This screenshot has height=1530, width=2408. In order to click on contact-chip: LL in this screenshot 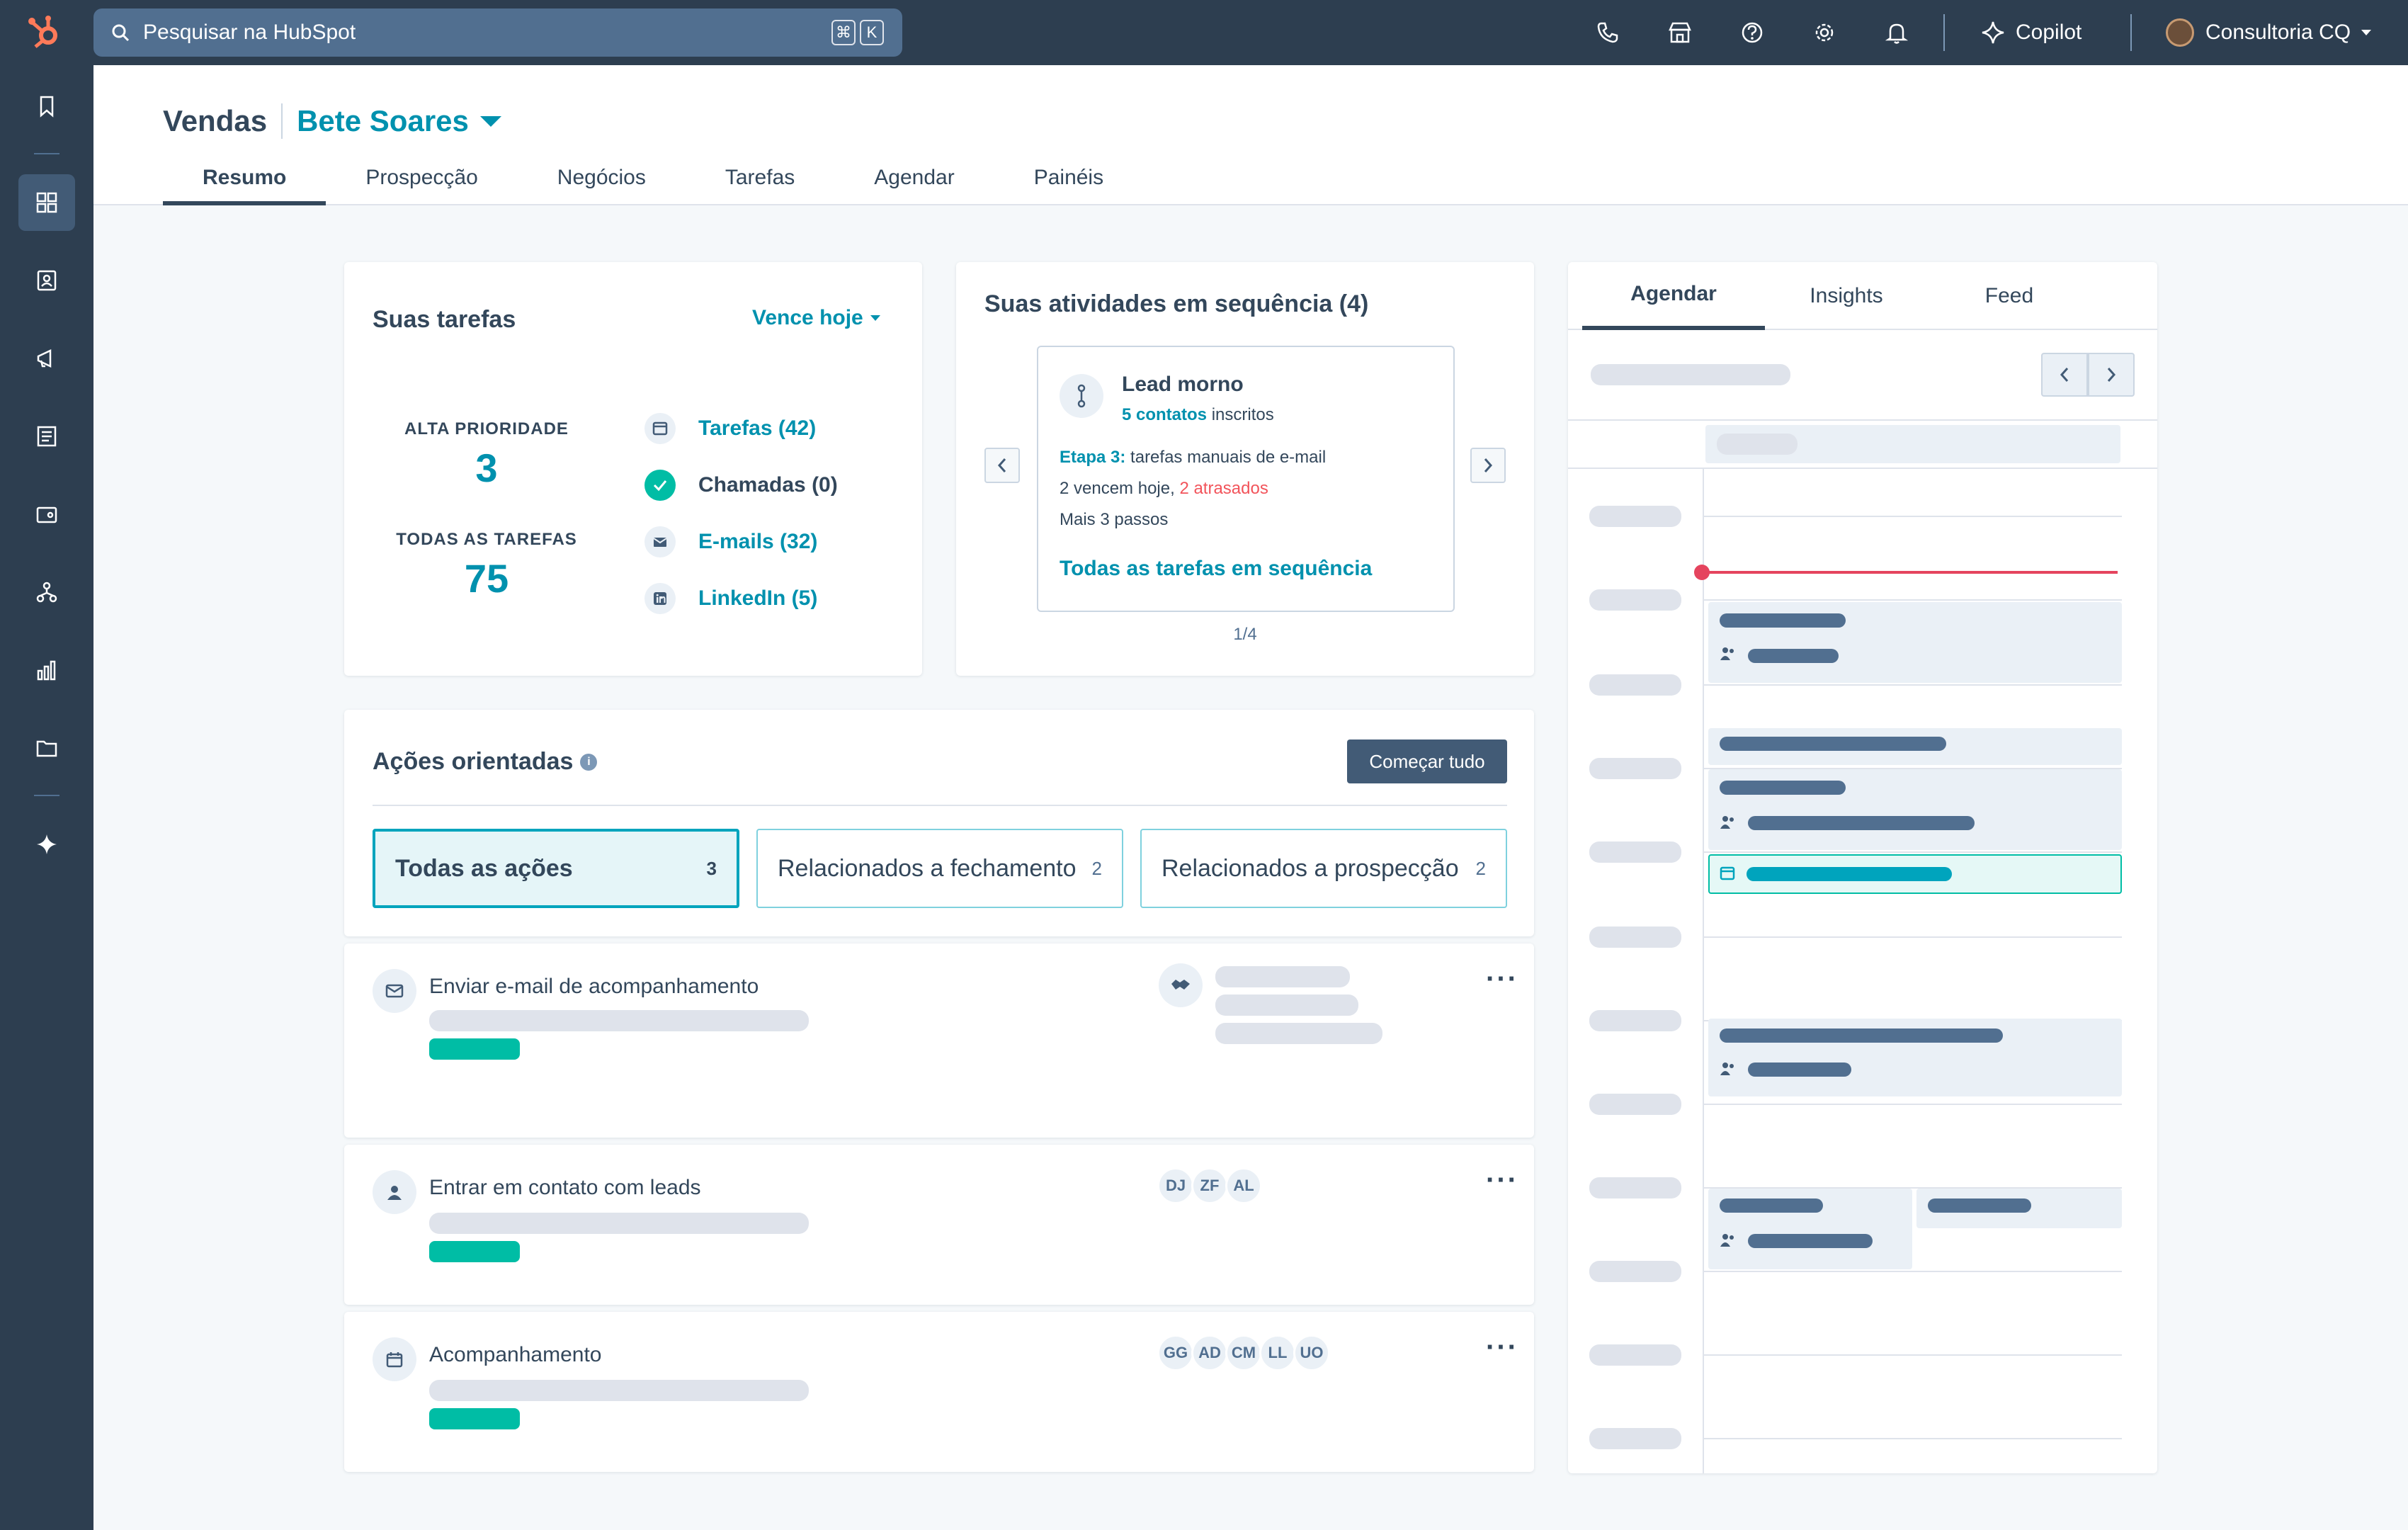, I will do `click(1277, 1353)`.